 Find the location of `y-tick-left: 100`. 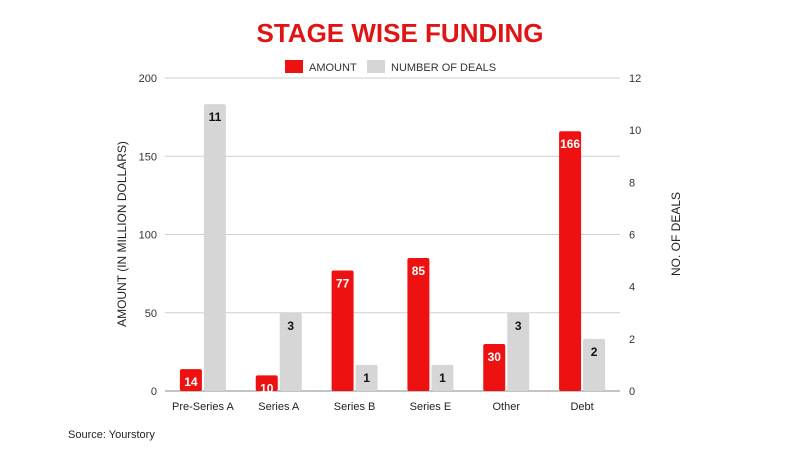

y-tick-left: 100 is located at coordinates (148, 236).